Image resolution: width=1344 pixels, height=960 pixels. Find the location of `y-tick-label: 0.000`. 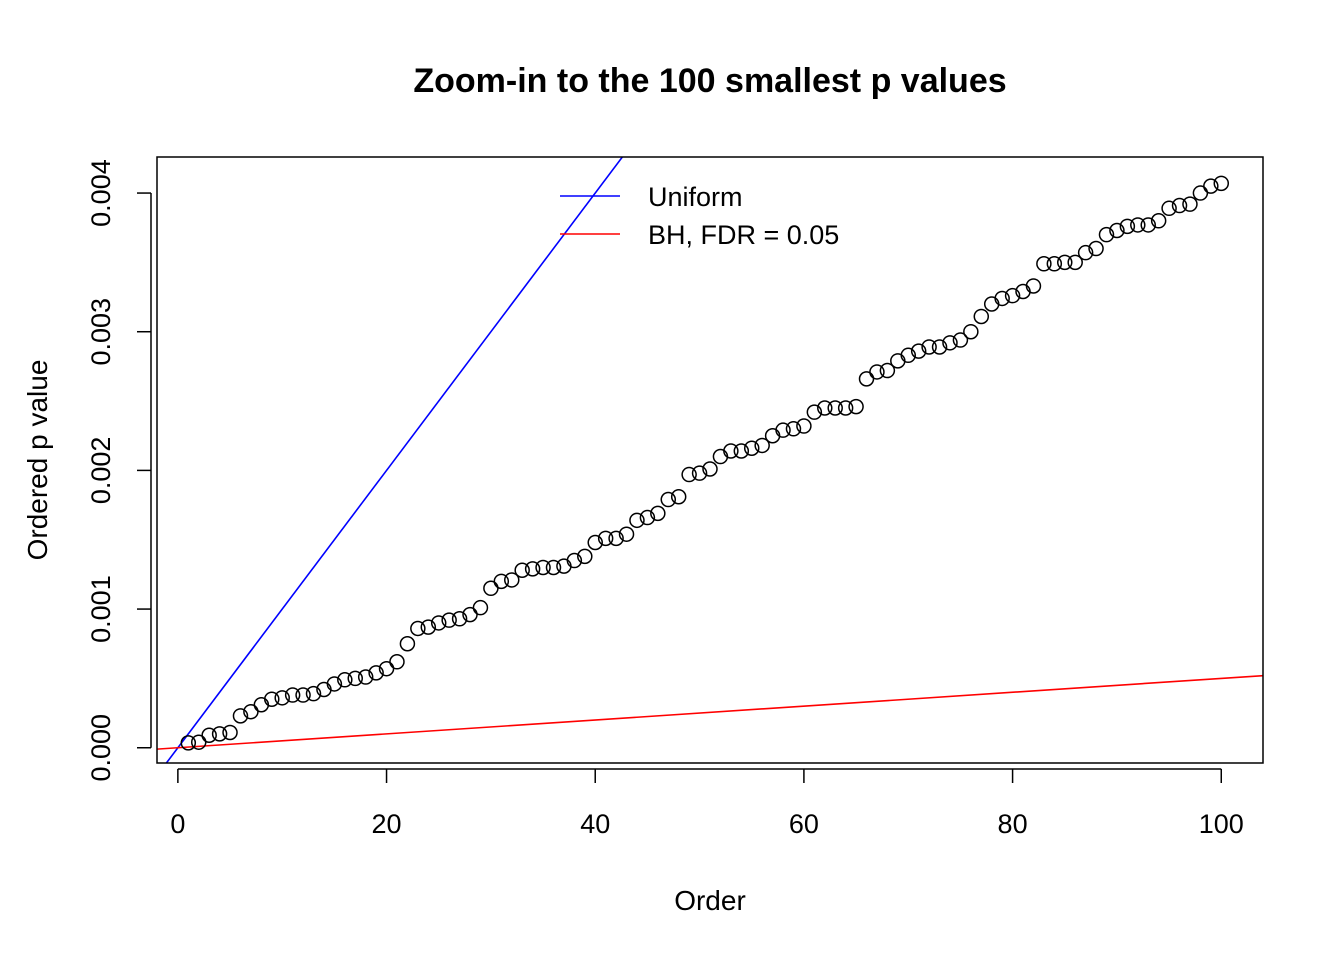

y-tick-label: 0.000 is located at coordinates (101, 748).